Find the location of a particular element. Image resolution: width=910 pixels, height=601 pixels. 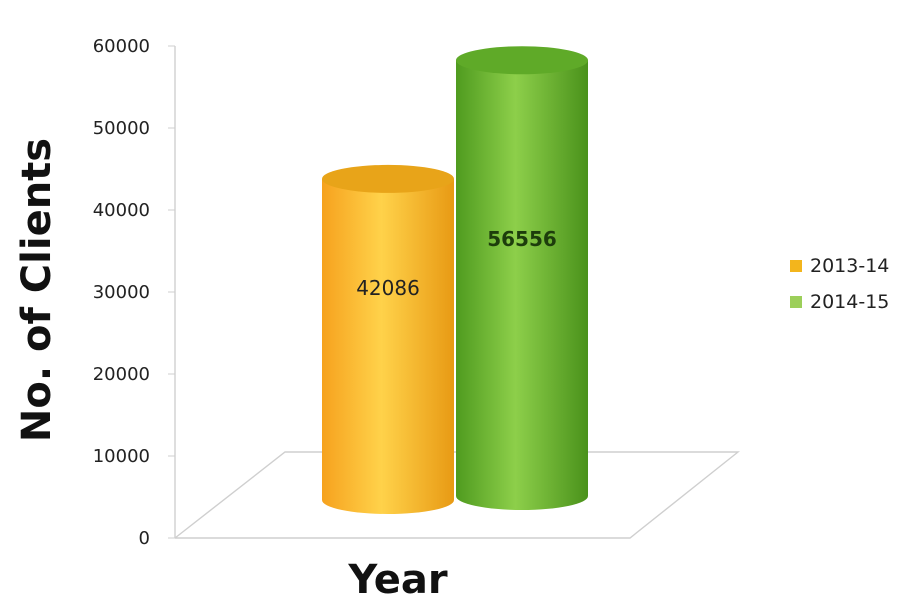

bar-2013-14: 42086 is located at coordinates (388, 339).